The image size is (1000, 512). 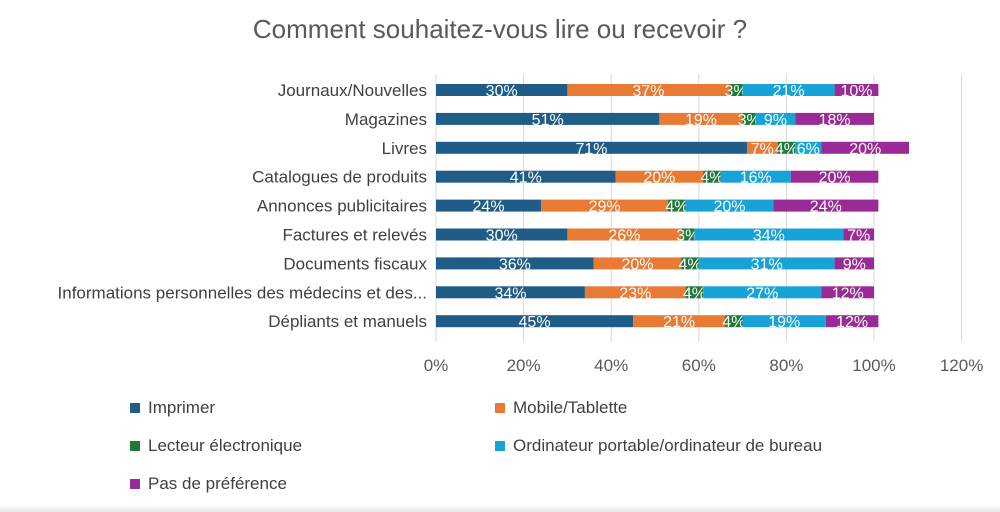 I want to click on data-label: 34%, so click(x=510, y=293).